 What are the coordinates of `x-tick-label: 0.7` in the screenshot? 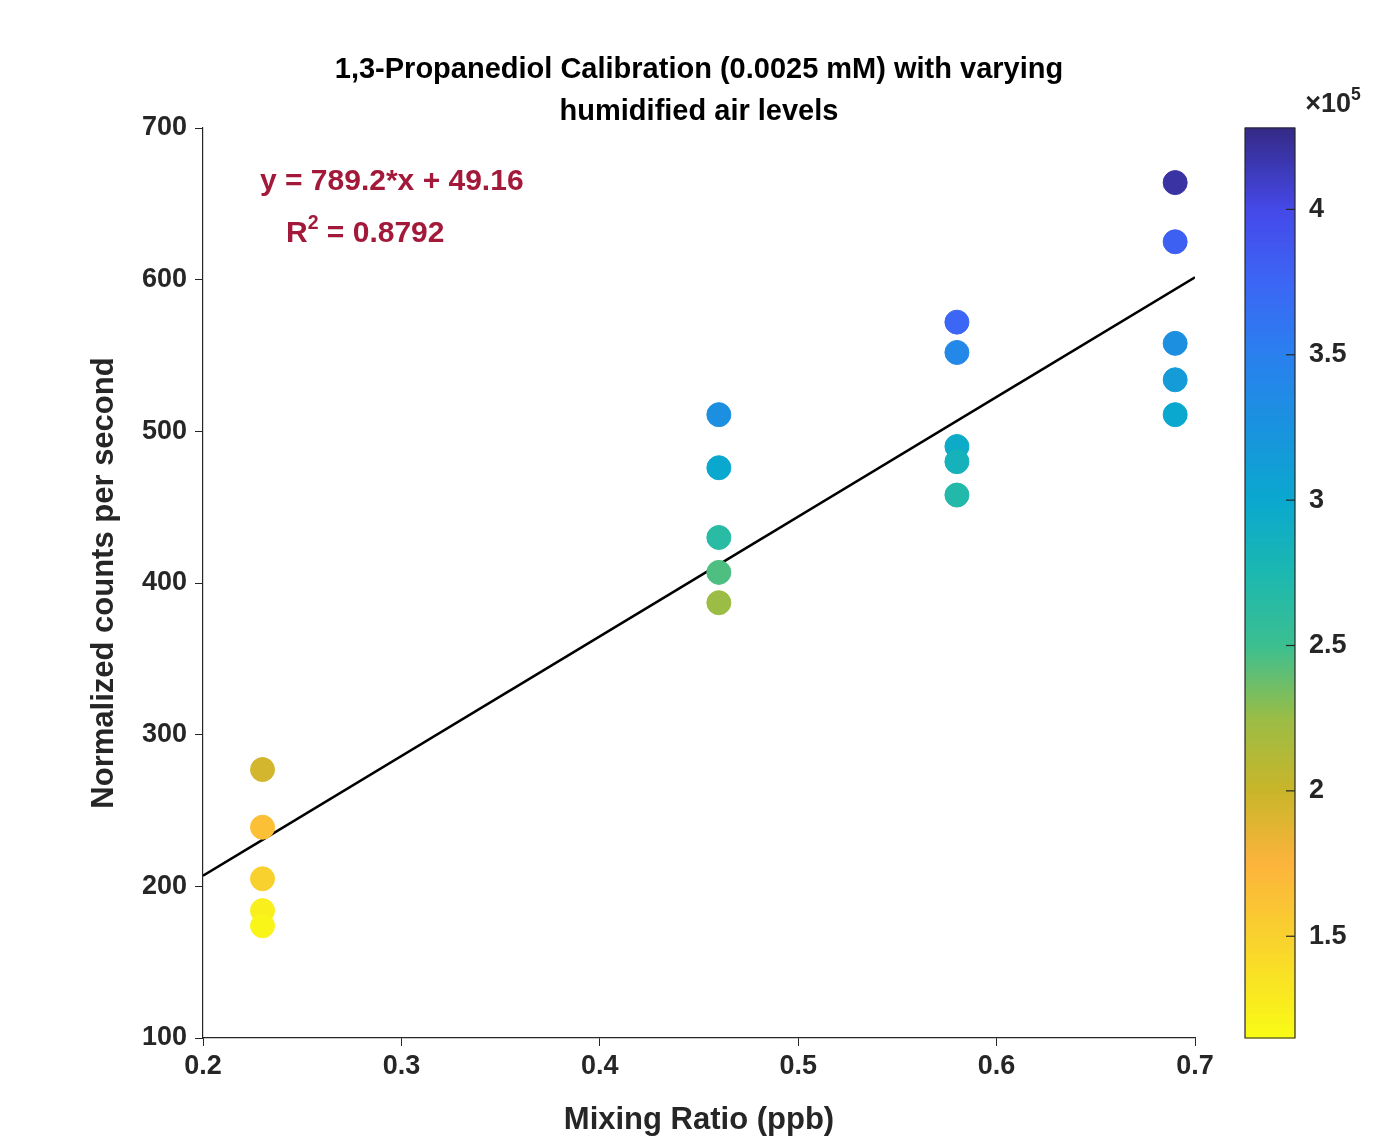 It's located at (1195, 1064).